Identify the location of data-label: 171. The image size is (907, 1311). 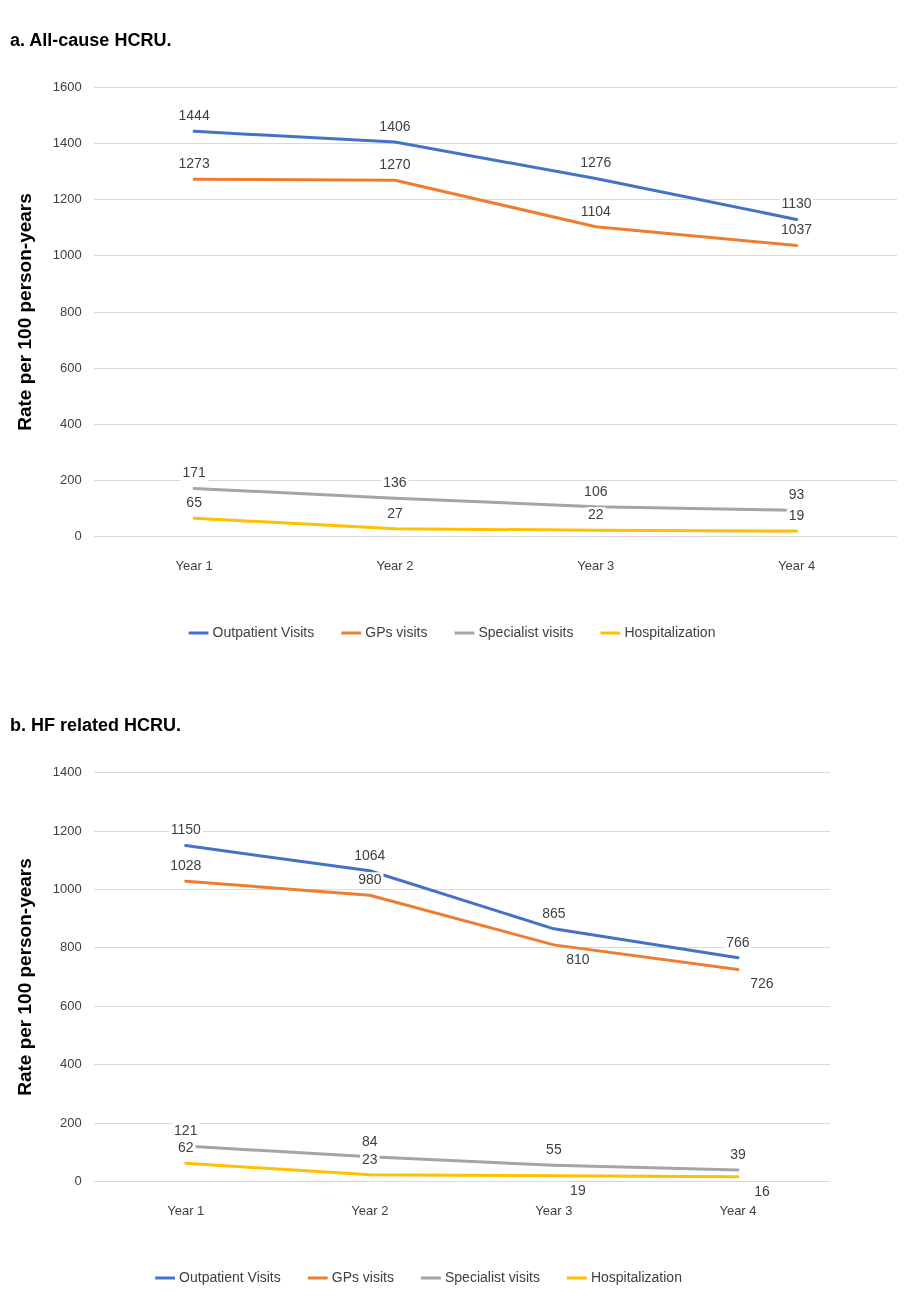
(194, 472).